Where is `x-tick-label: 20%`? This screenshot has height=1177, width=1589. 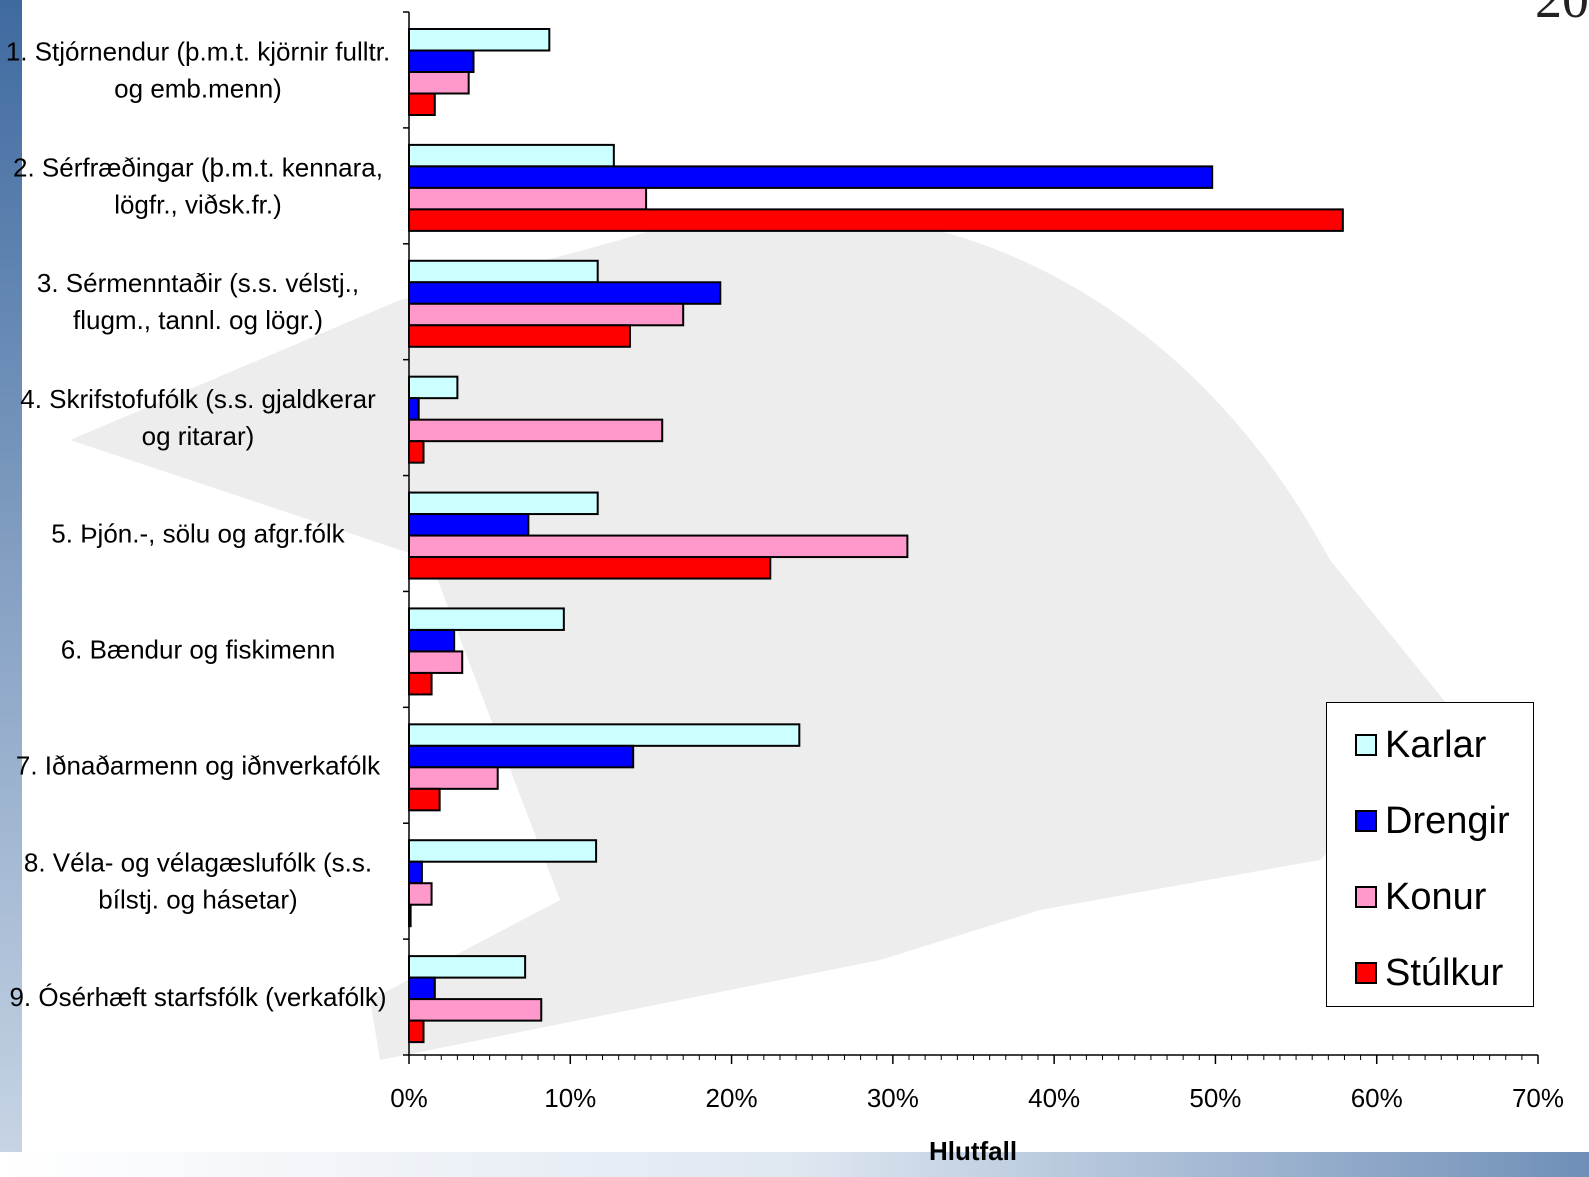
x-tick-label: 20% is located at coordinates (732, 1098).